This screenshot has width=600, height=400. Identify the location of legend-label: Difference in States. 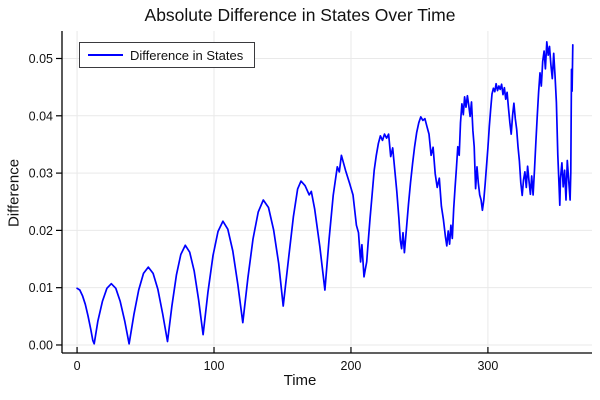
(187, 55).